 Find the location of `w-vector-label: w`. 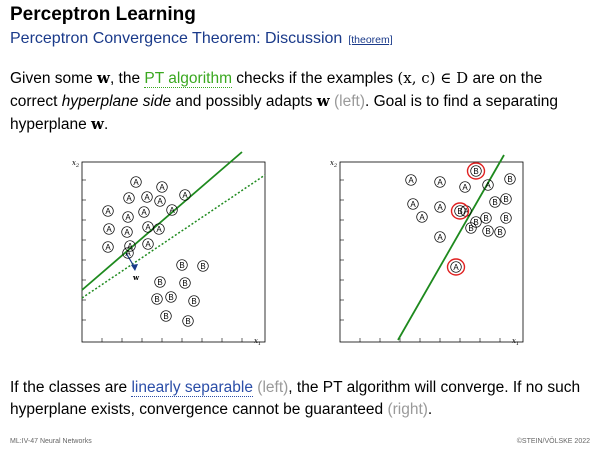

w-vector-label: w is located at coordinates (136, 277).